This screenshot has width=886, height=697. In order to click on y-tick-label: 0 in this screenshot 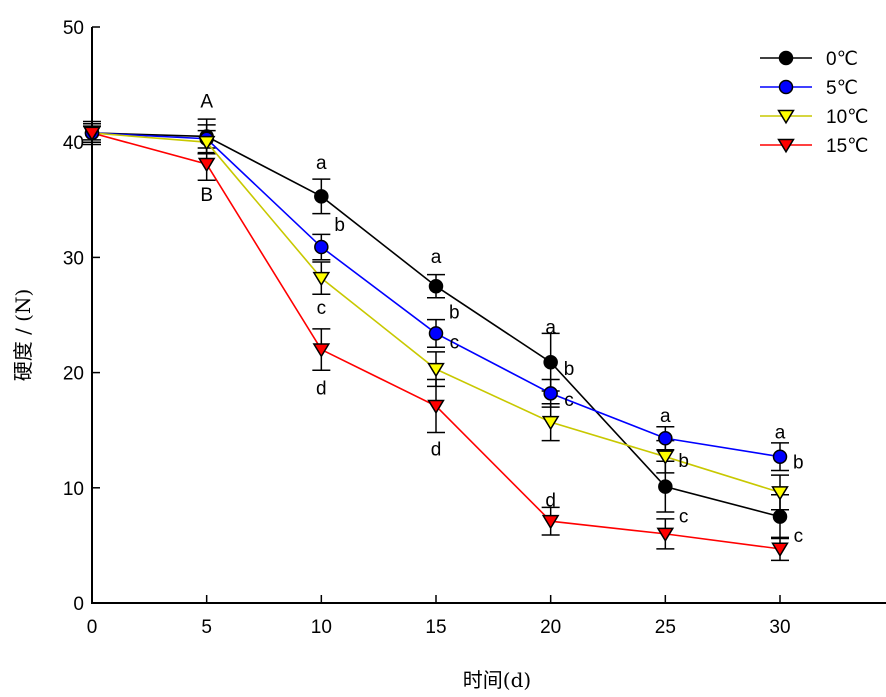, I will do `click(78, 604)`.